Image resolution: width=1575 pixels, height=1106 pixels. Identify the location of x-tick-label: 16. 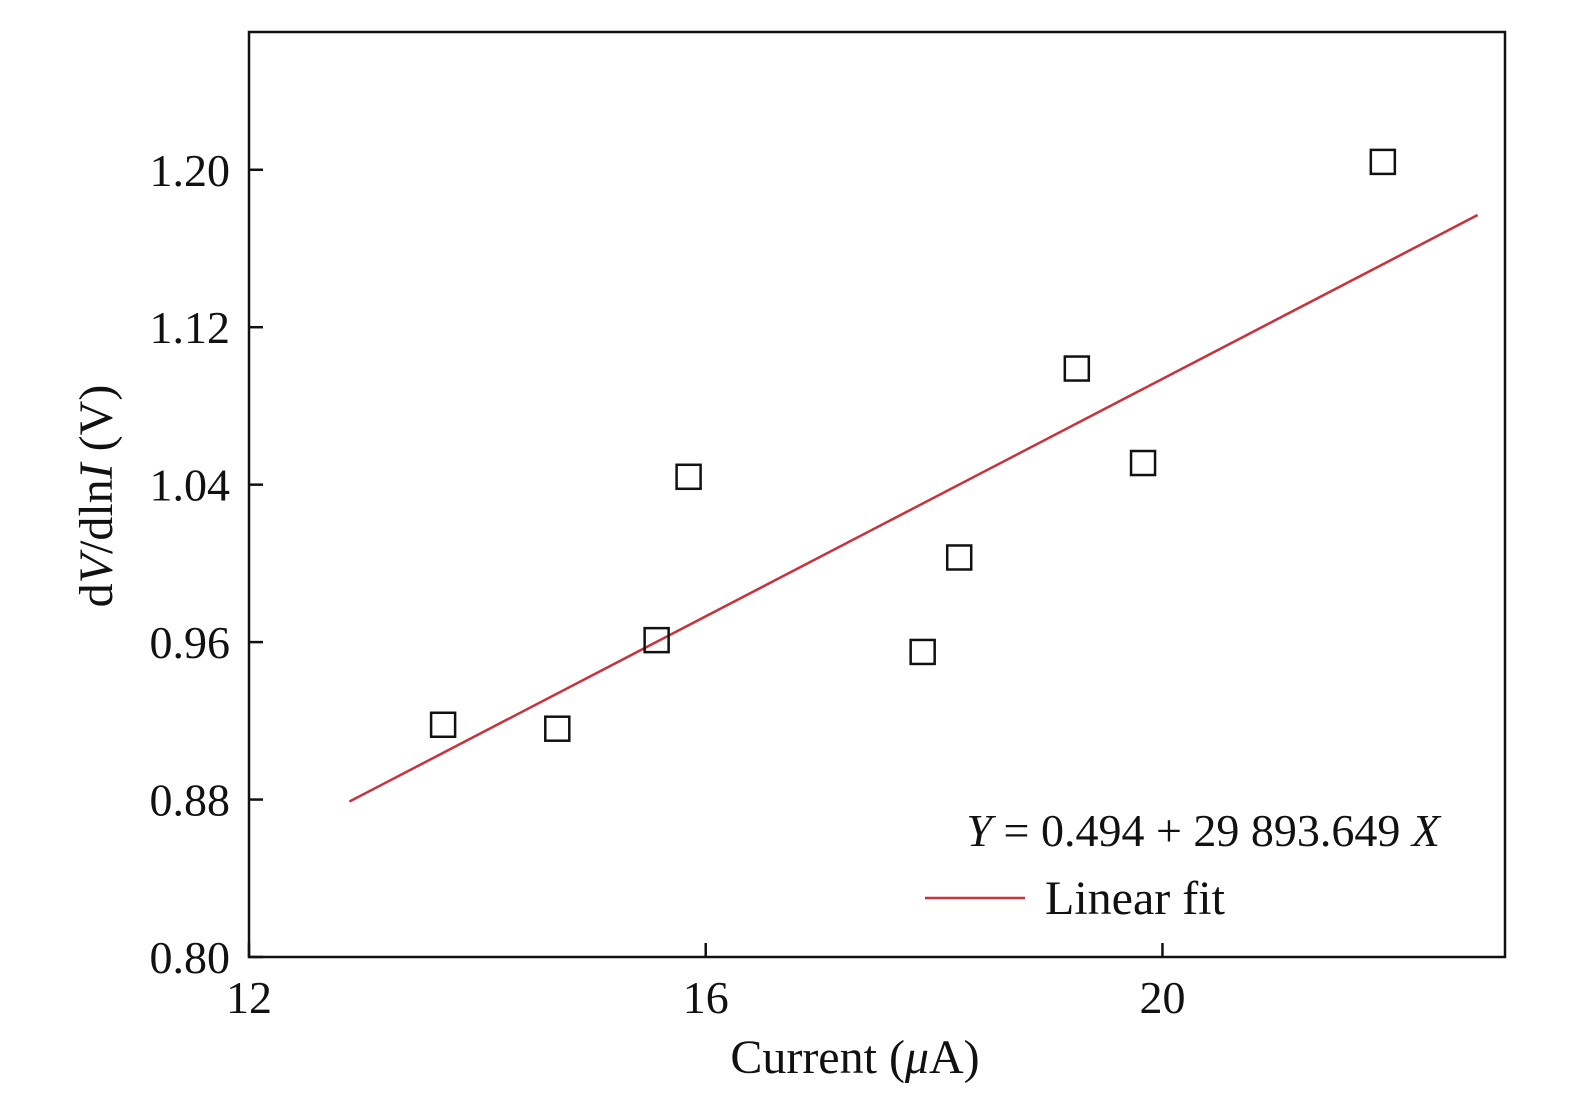
(706, 997).